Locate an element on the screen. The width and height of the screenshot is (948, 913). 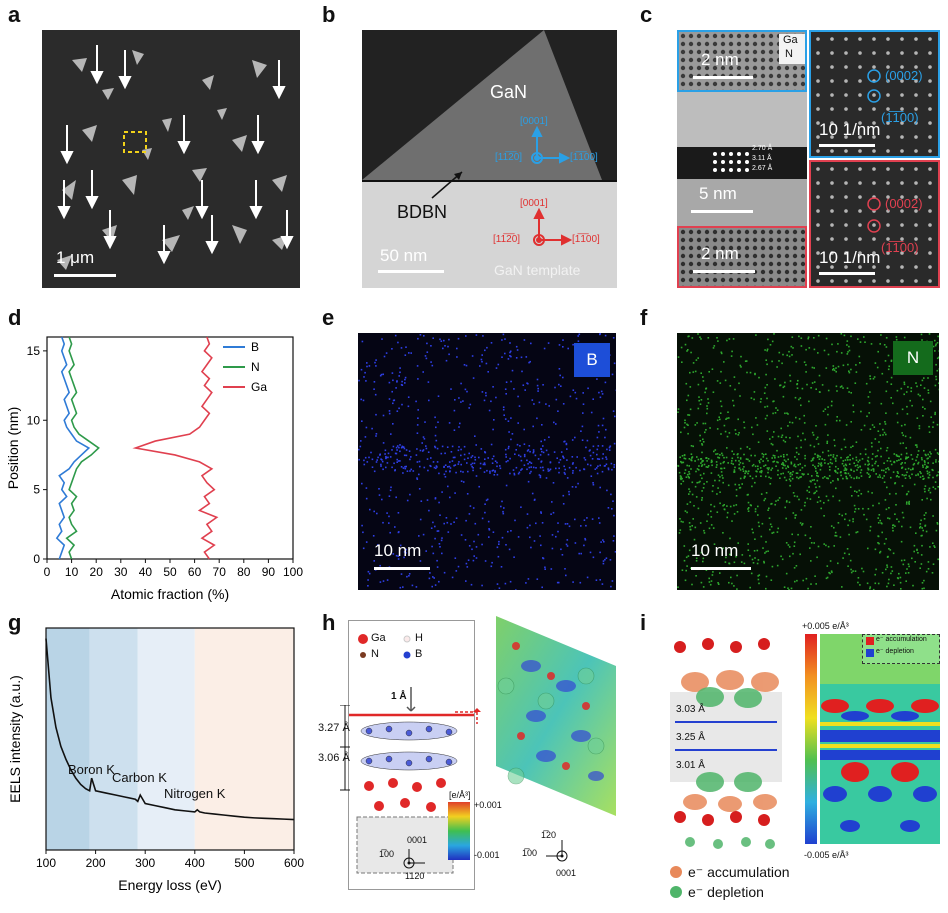
panel-label-f: f is located at coordinates (644, 317).